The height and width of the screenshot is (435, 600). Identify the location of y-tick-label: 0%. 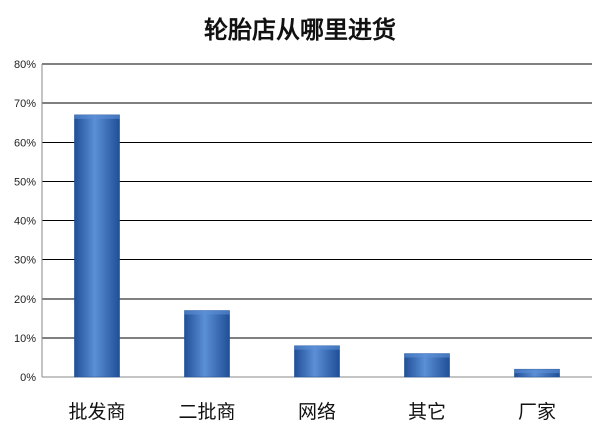
(28, 378).